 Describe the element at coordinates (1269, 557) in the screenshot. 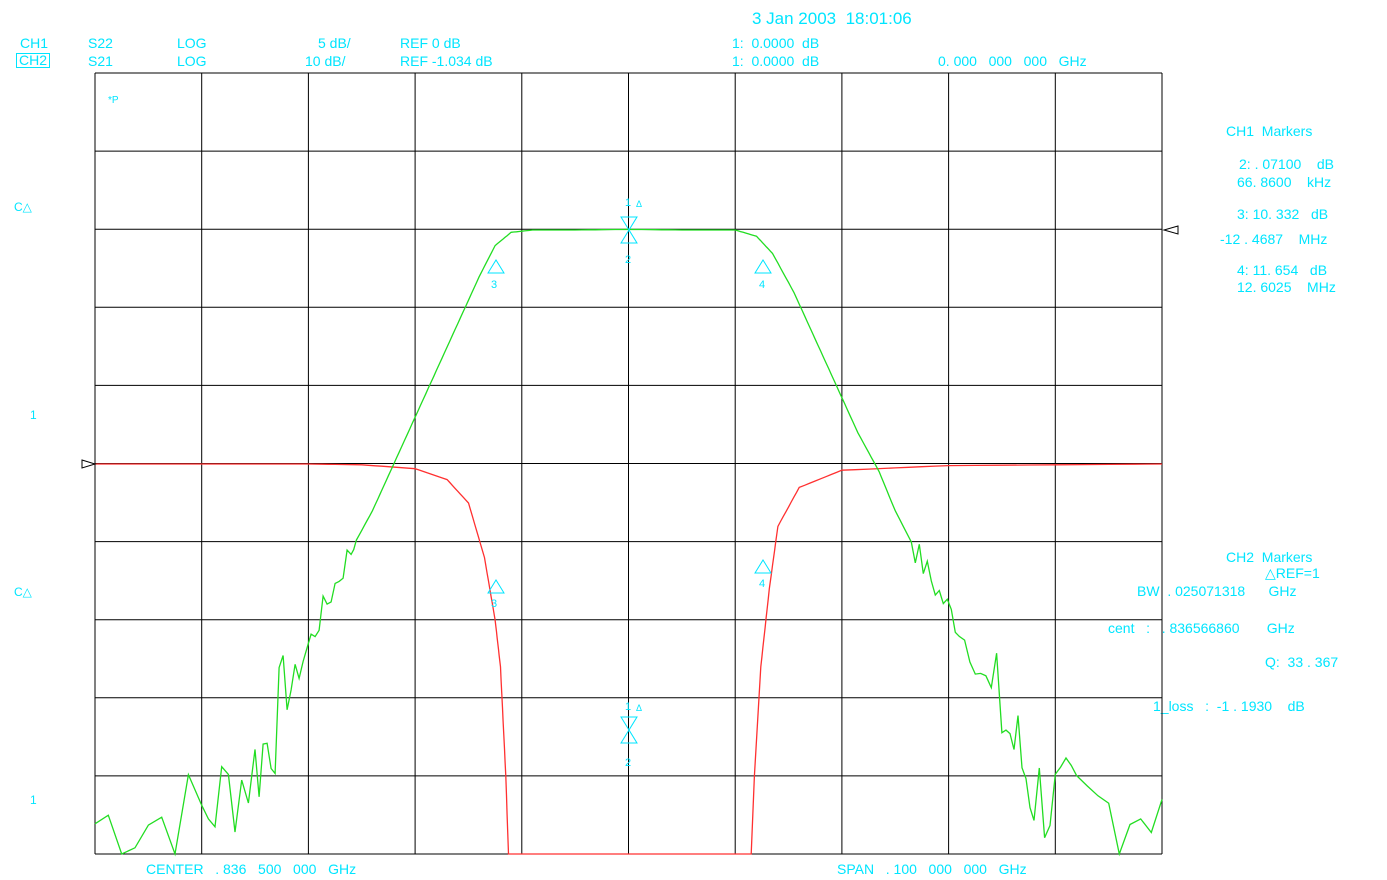

I see `ch2-markers-title: CH2 Markers` at that location.